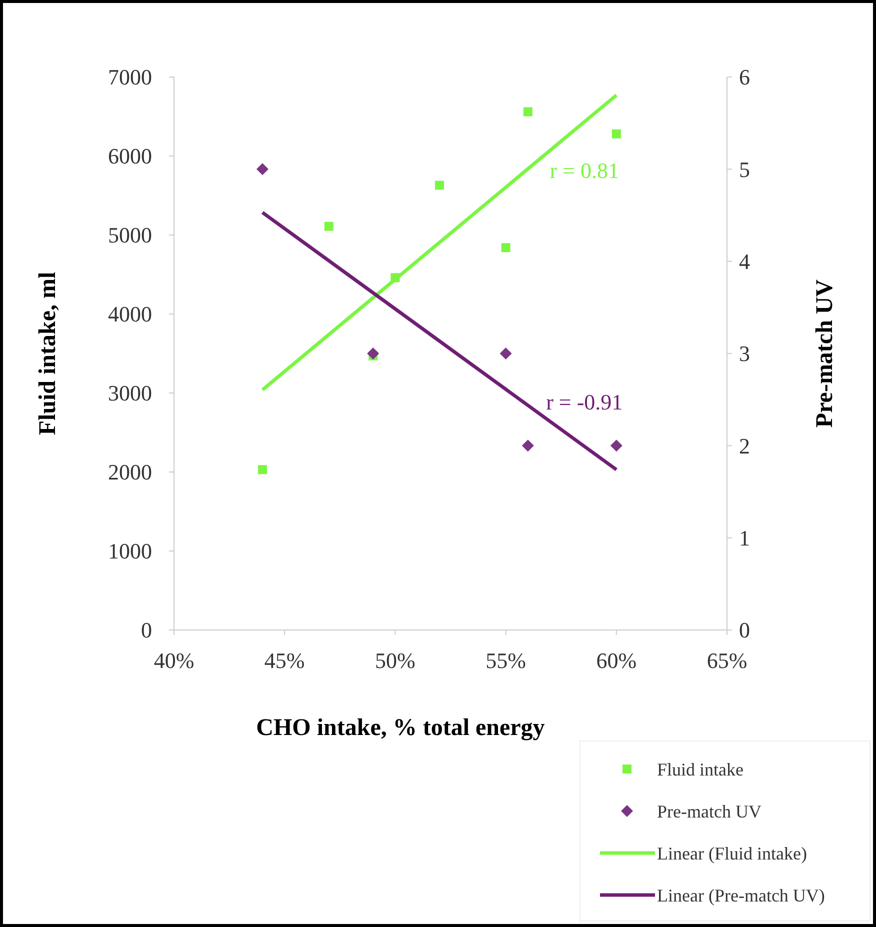  I want to click on legend-label: Fluid intake, so click(700, 769).